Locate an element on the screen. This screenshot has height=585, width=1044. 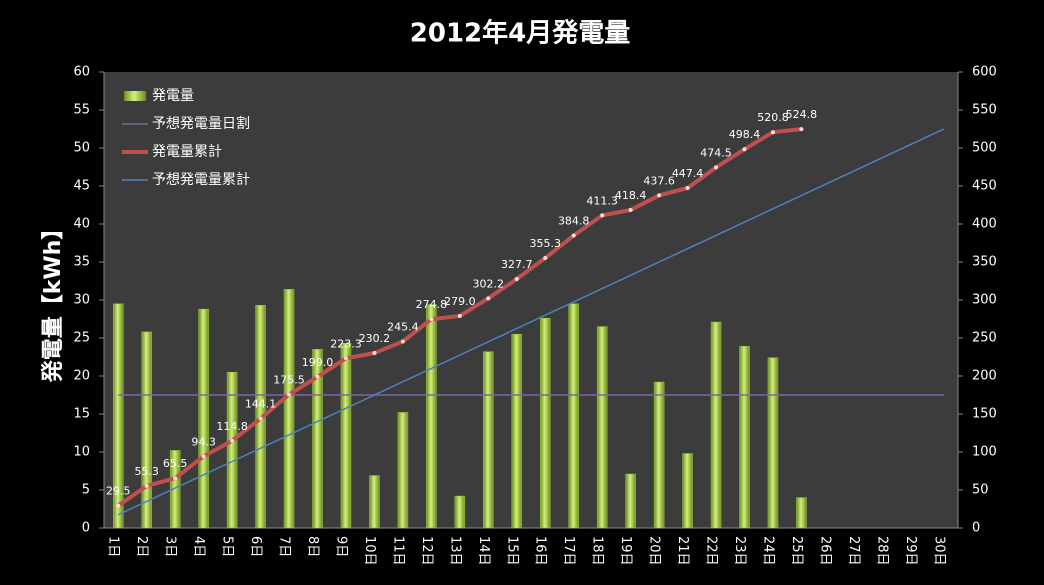
data-label: 29.5 is located at coordinates (118, 491).